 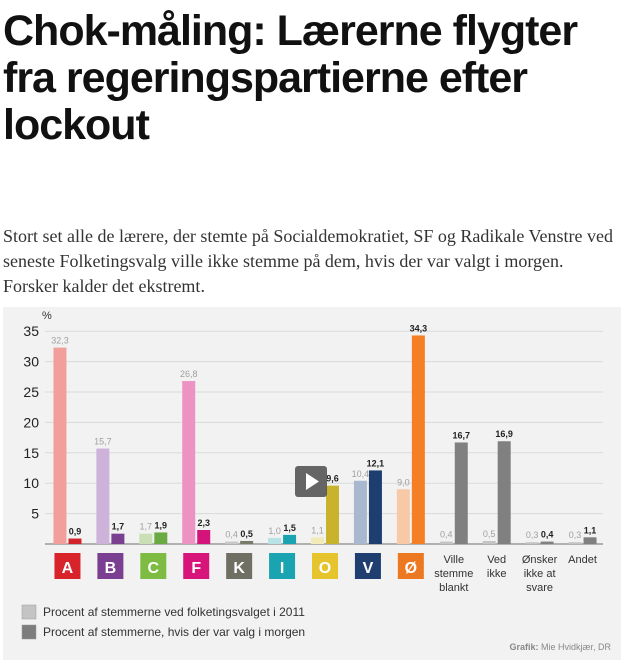 What do you see at coordinates (146, 527) in the screenshot?
I see `data-label-2011: 1,7` at bounding box center [146, 527].